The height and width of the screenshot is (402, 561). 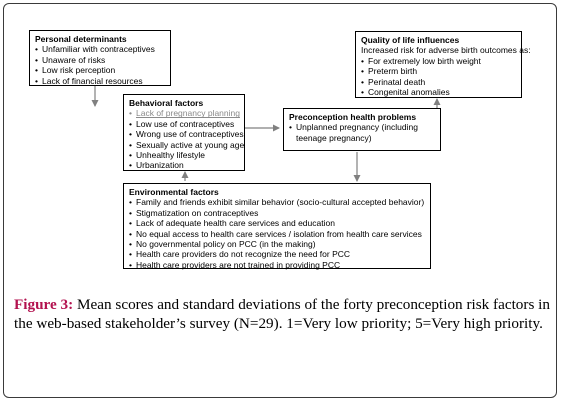 I want to click on quality-of-life-title: Quality of life influences, so click(x=410, y=40).